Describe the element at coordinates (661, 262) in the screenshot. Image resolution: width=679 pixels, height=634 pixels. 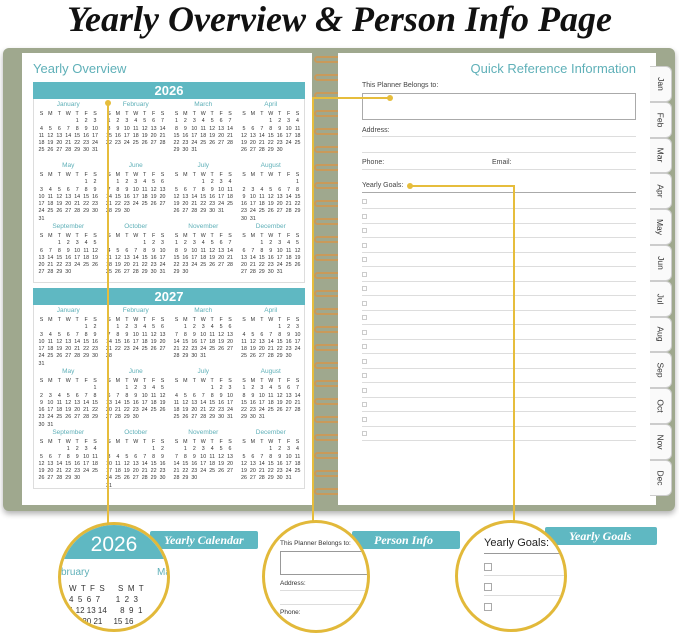
I see `tab-jun: Jun` at that location.